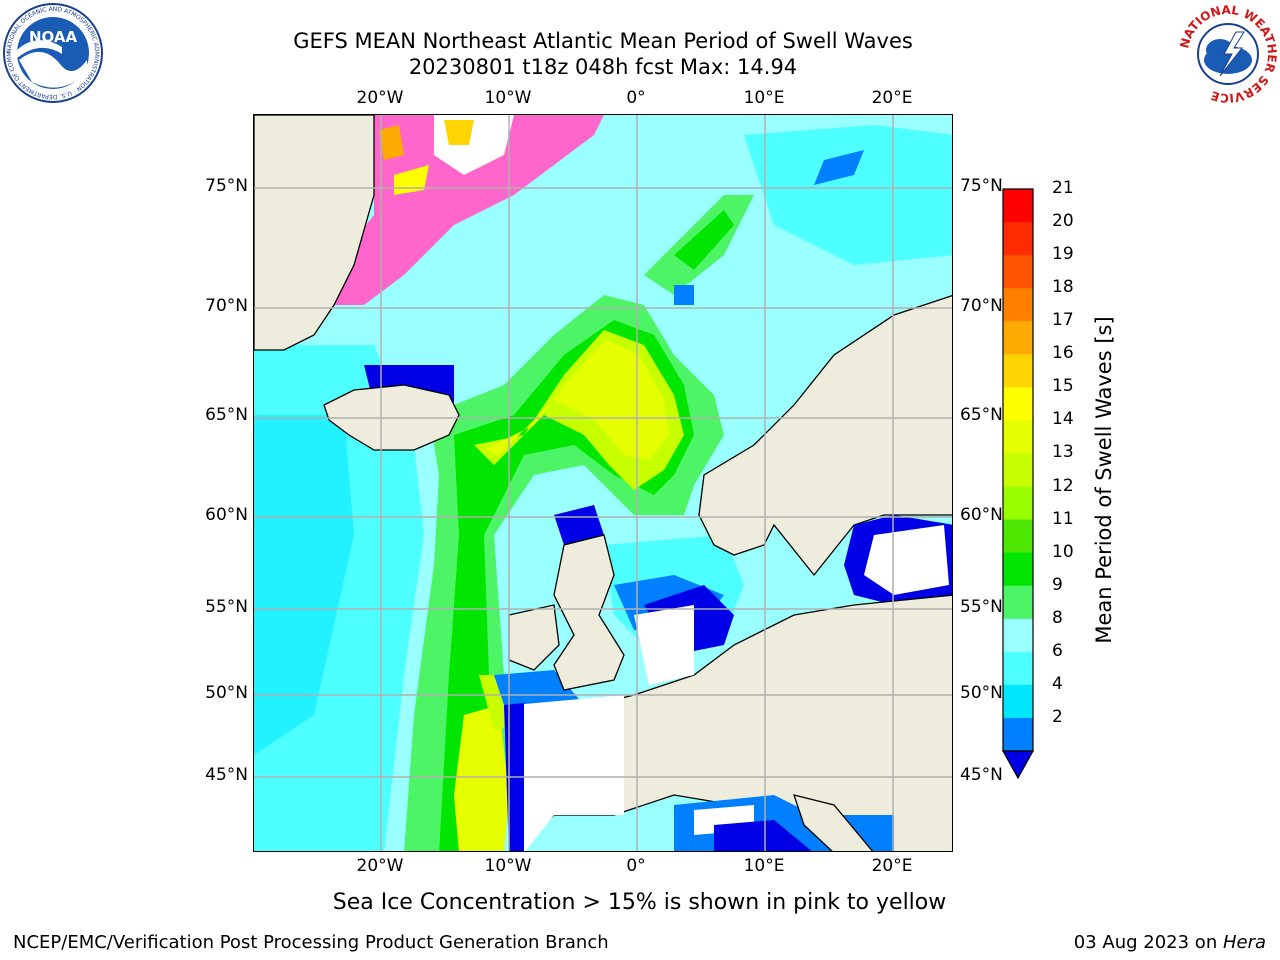 The height and width of the screenshot is (960, 1280). What do you see at coordinates (1244, 942) in the screenshot?
I see `footer-machine: Hera` at bounding box center [1244, 942].